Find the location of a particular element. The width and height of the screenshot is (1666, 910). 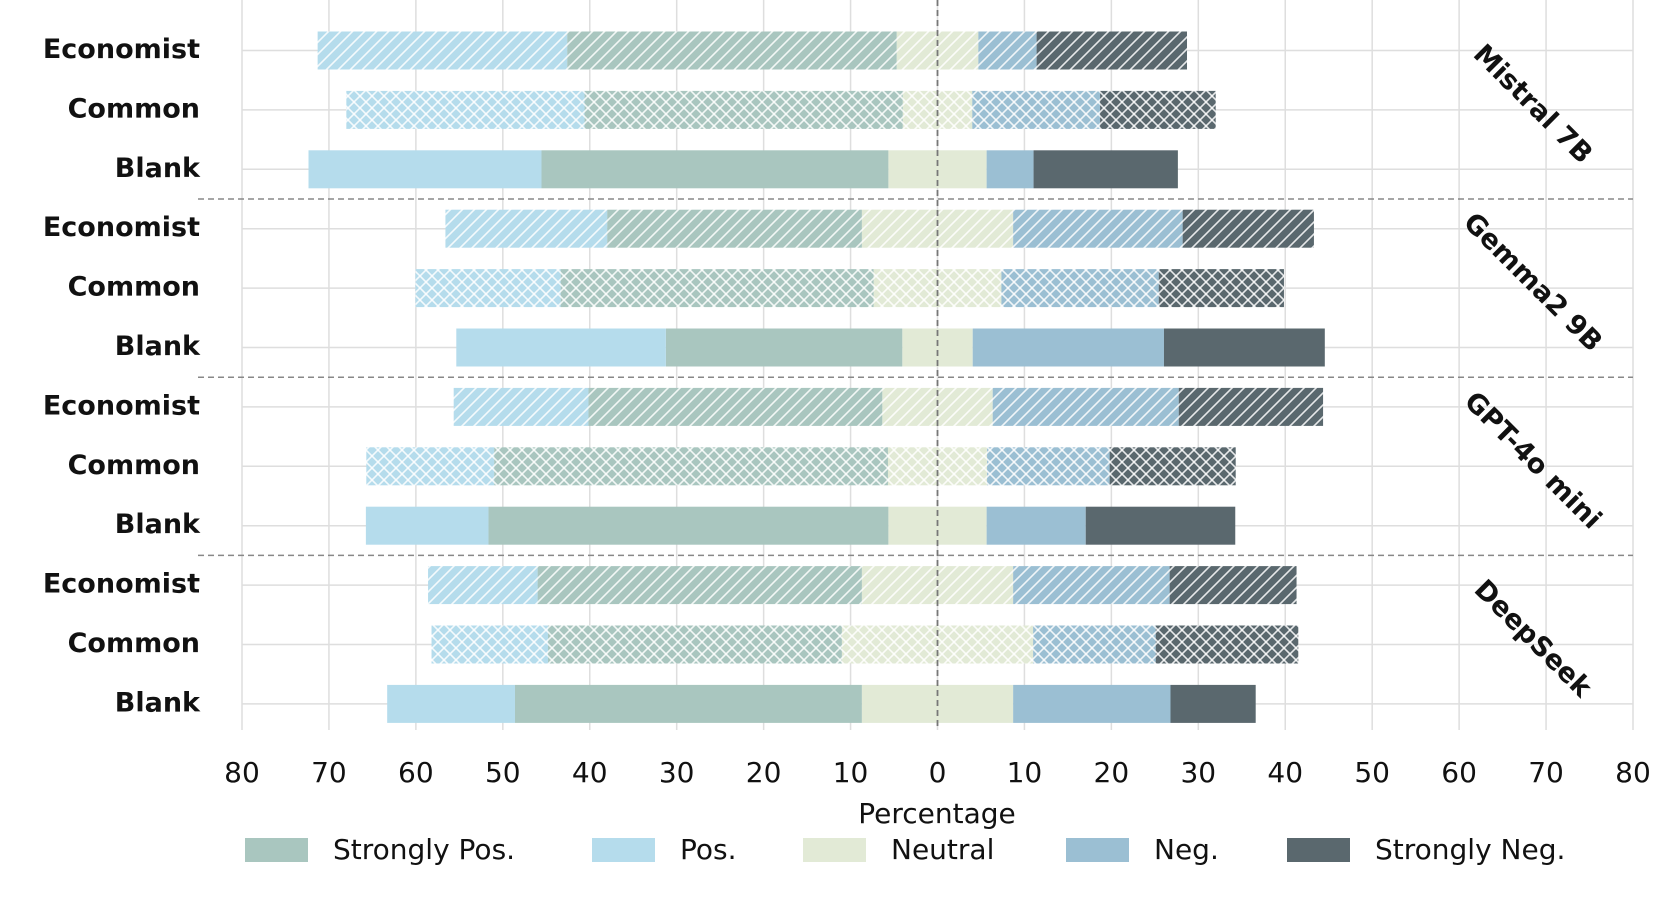

group-label: Mistral 7B is located at coordinates (1532, 104).